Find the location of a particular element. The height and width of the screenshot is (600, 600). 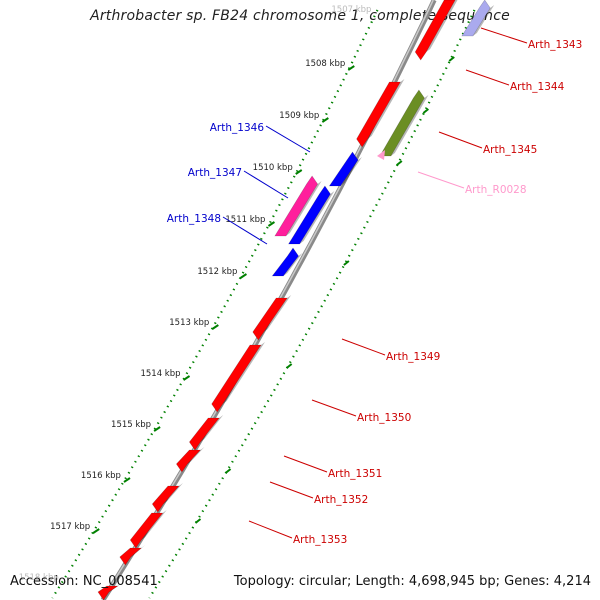

rna-marker is located at coordinates (381, 155).